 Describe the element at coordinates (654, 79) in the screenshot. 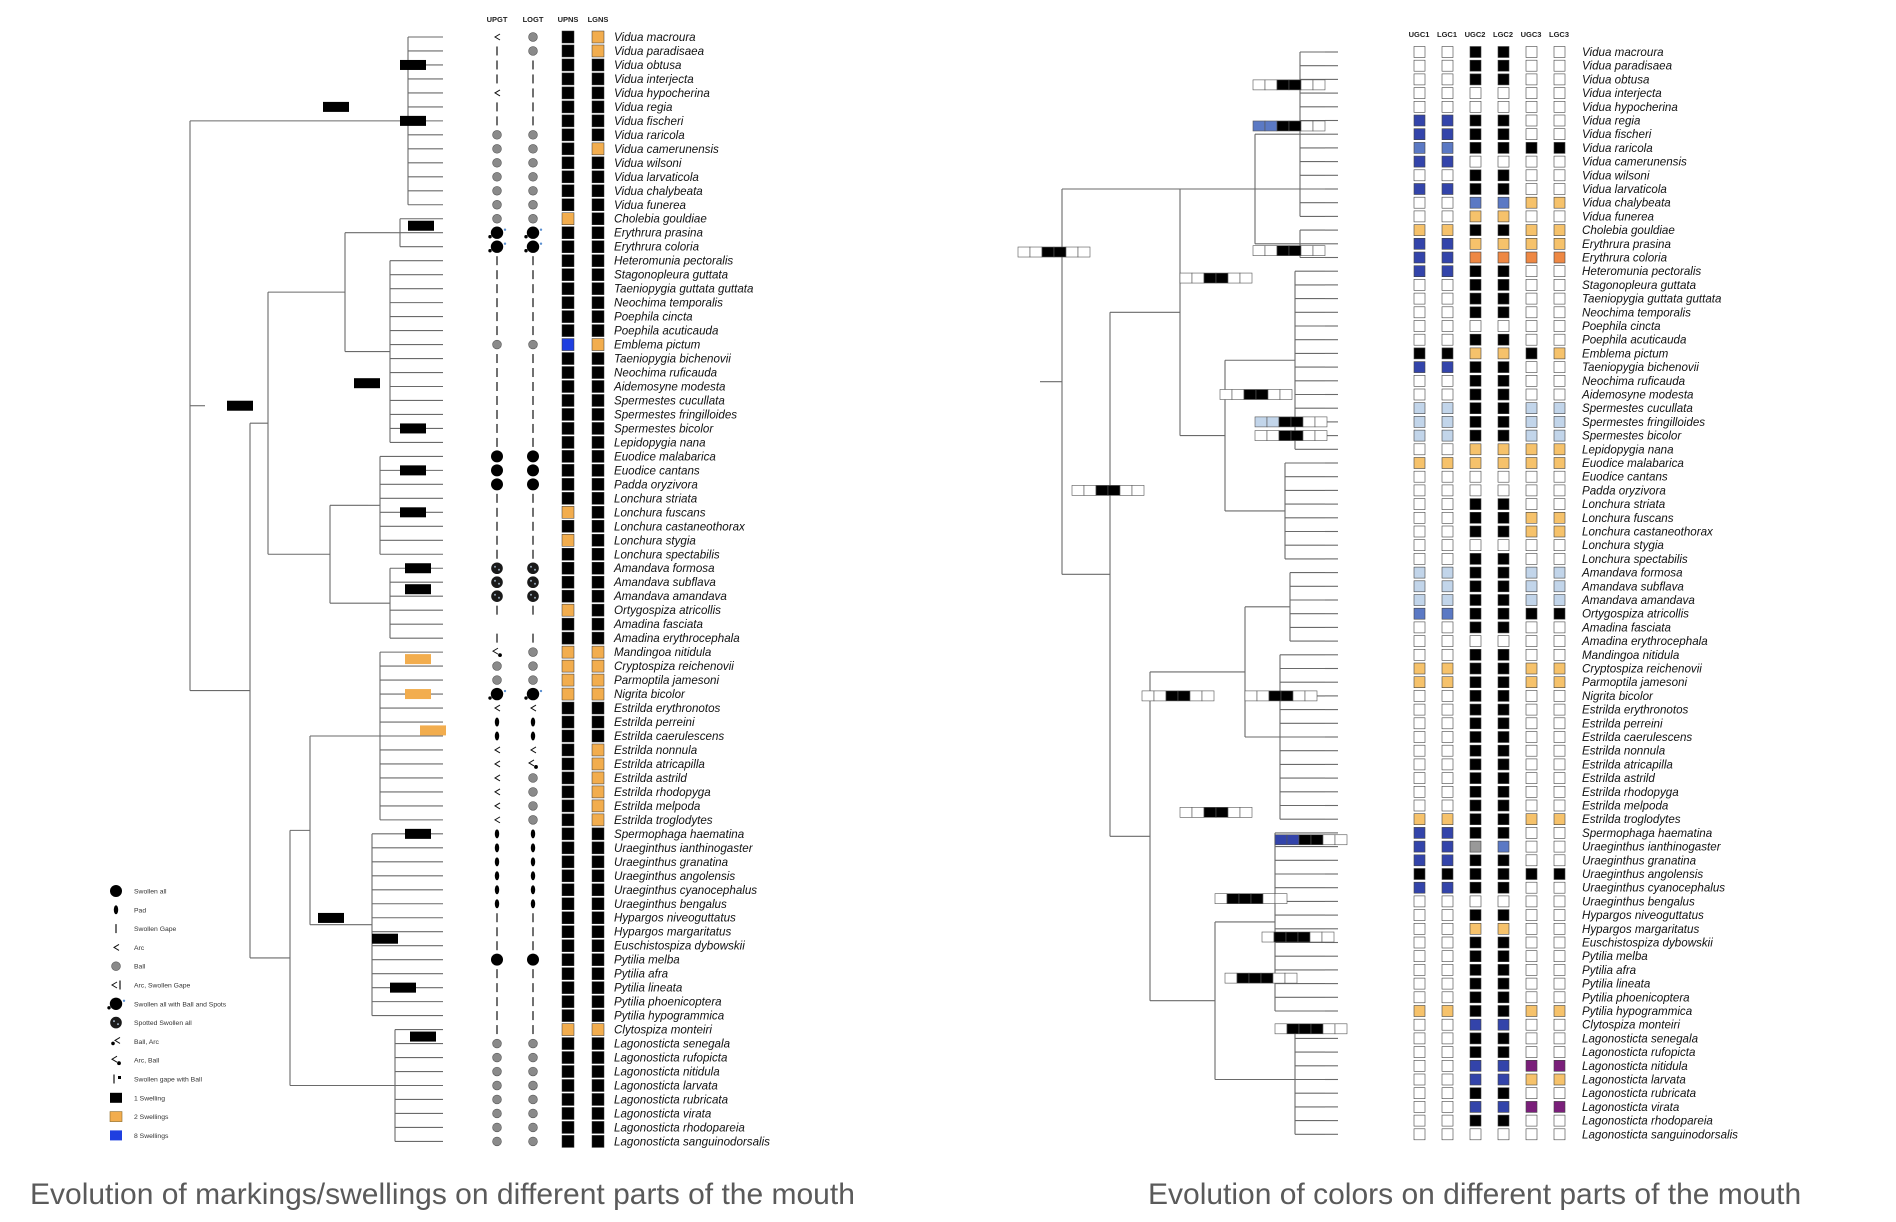

I see `left-species-label: Vidua interjecta` at that location.